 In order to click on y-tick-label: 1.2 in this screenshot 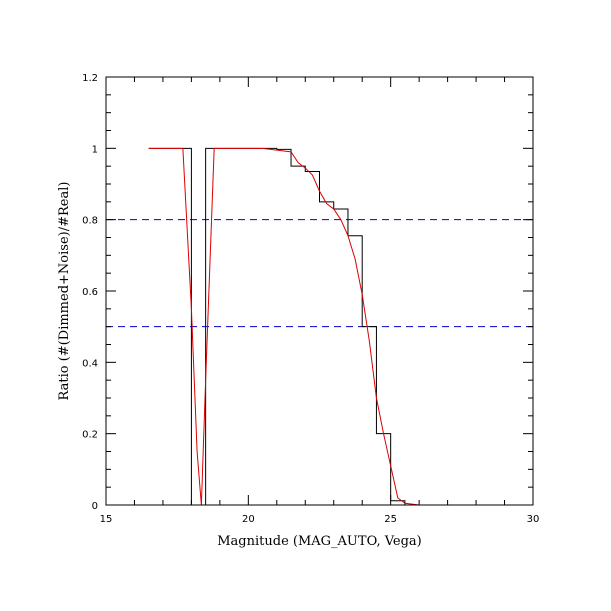, I will do `click(90, 78)`.